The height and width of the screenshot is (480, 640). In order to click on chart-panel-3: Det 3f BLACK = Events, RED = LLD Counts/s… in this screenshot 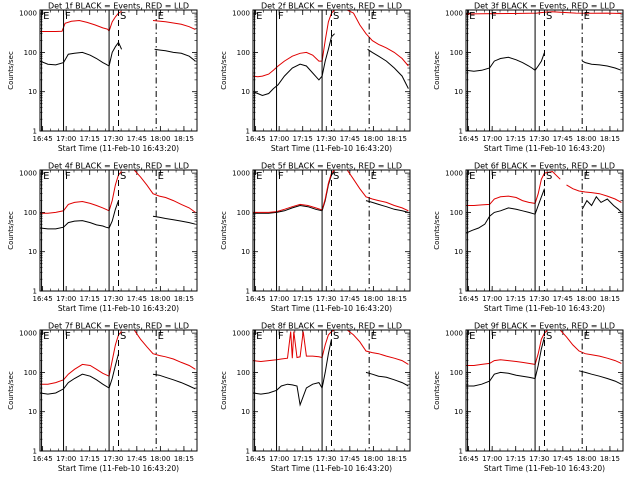, I will do `click(528, 77)`.